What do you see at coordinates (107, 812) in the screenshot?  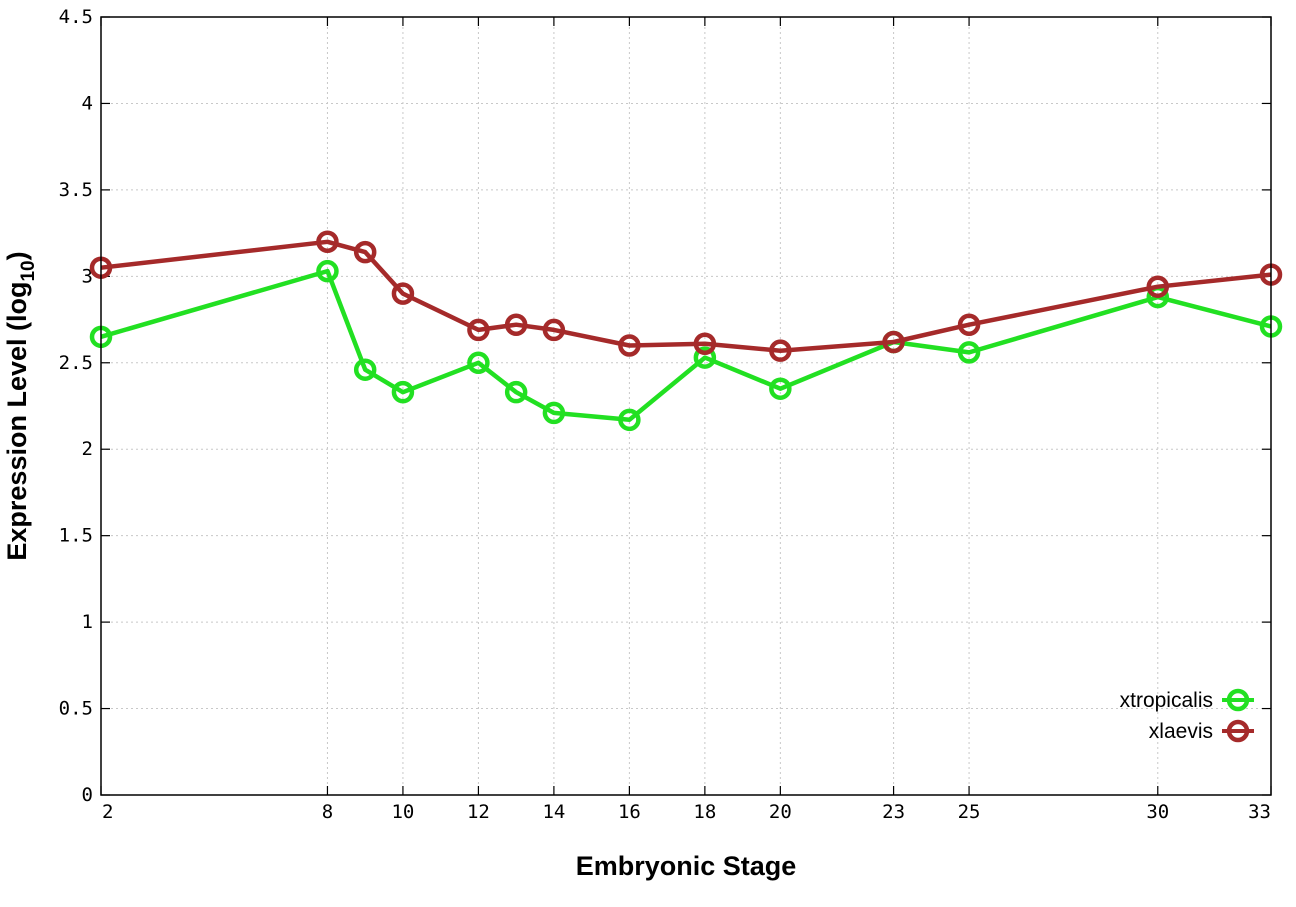 I see `x-tick-label: 2` at bounding box center [107, 812].